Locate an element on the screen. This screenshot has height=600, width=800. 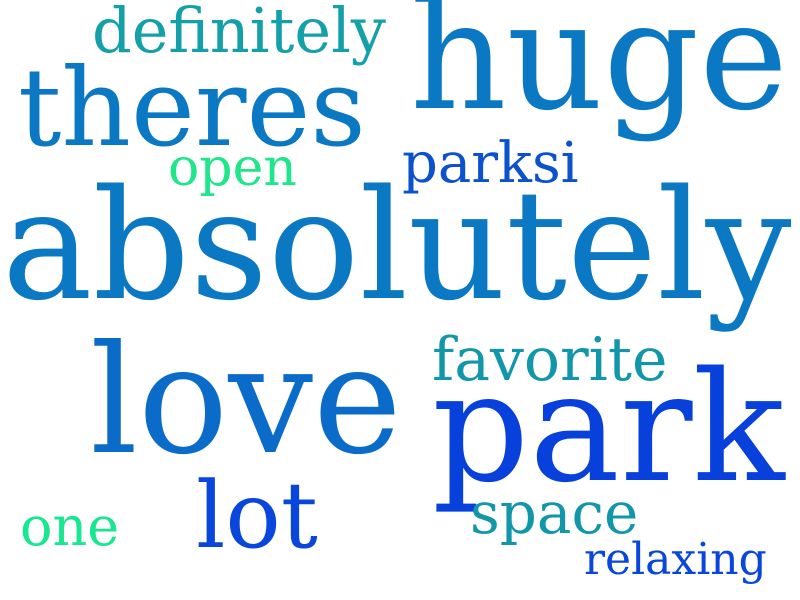
word-huge: huge is located at coordinates (599, 72).